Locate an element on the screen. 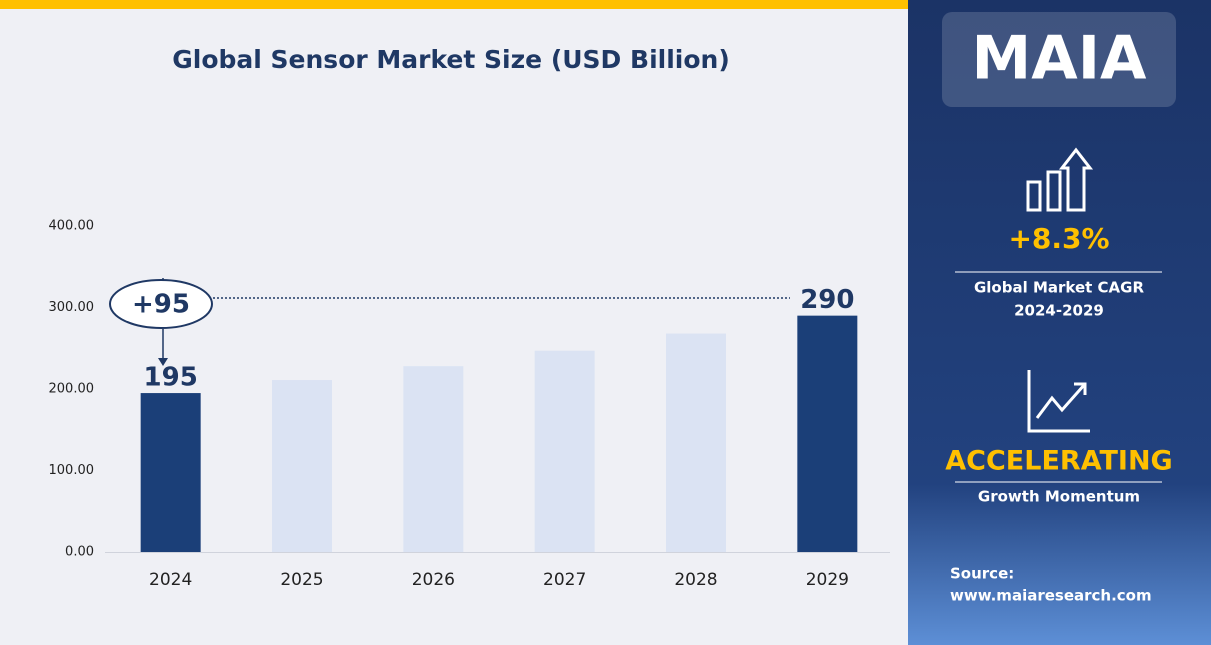  momentum: ACCELERATING is located at coordinates (1058, 461).